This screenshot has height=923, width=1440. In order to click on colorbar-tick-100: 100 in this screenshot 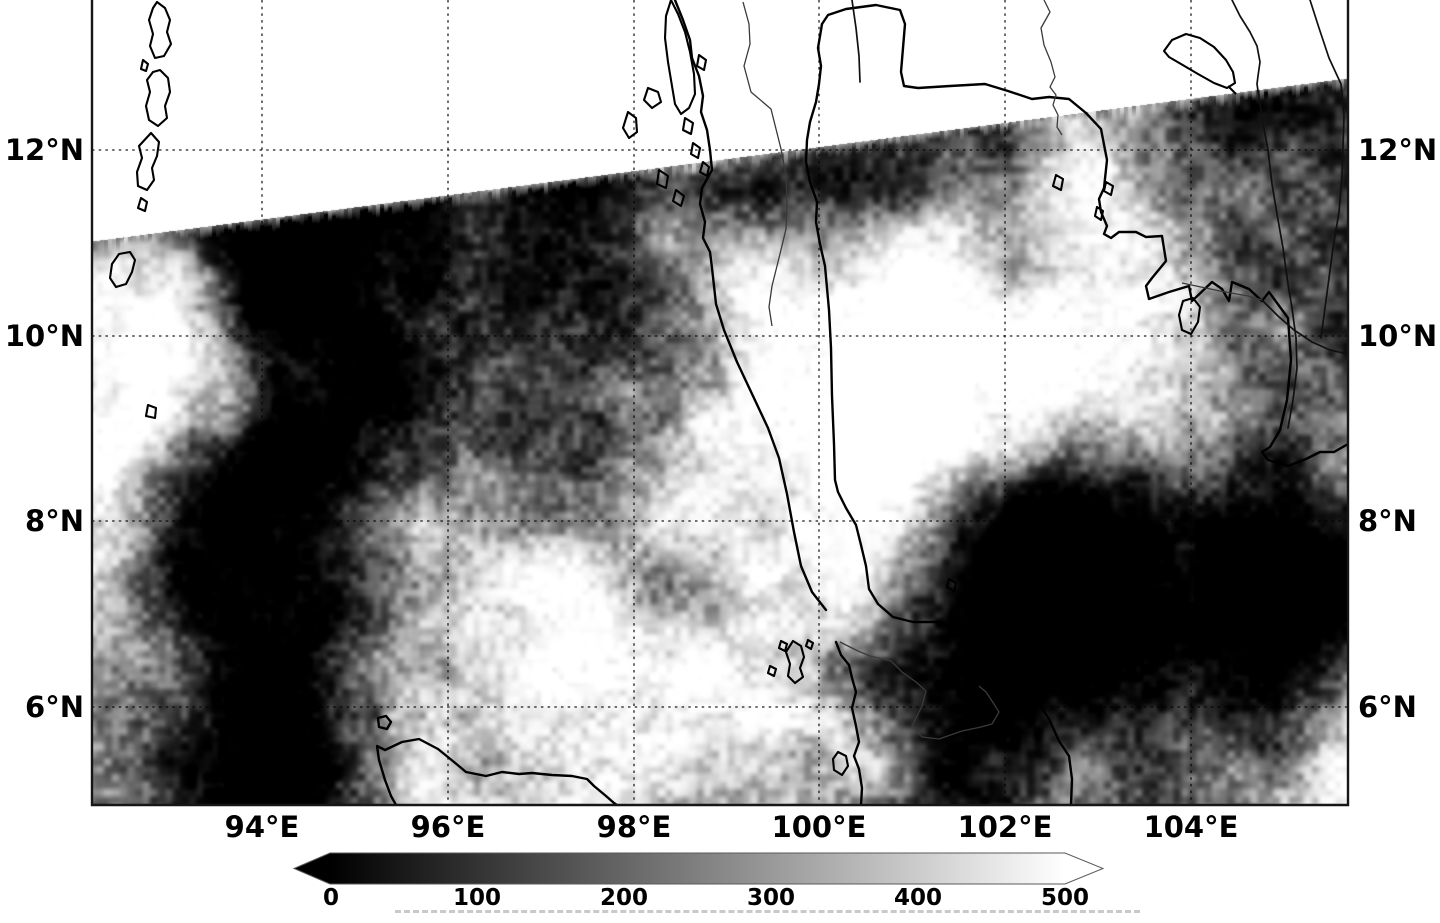, I will do `click(476, 898)`.